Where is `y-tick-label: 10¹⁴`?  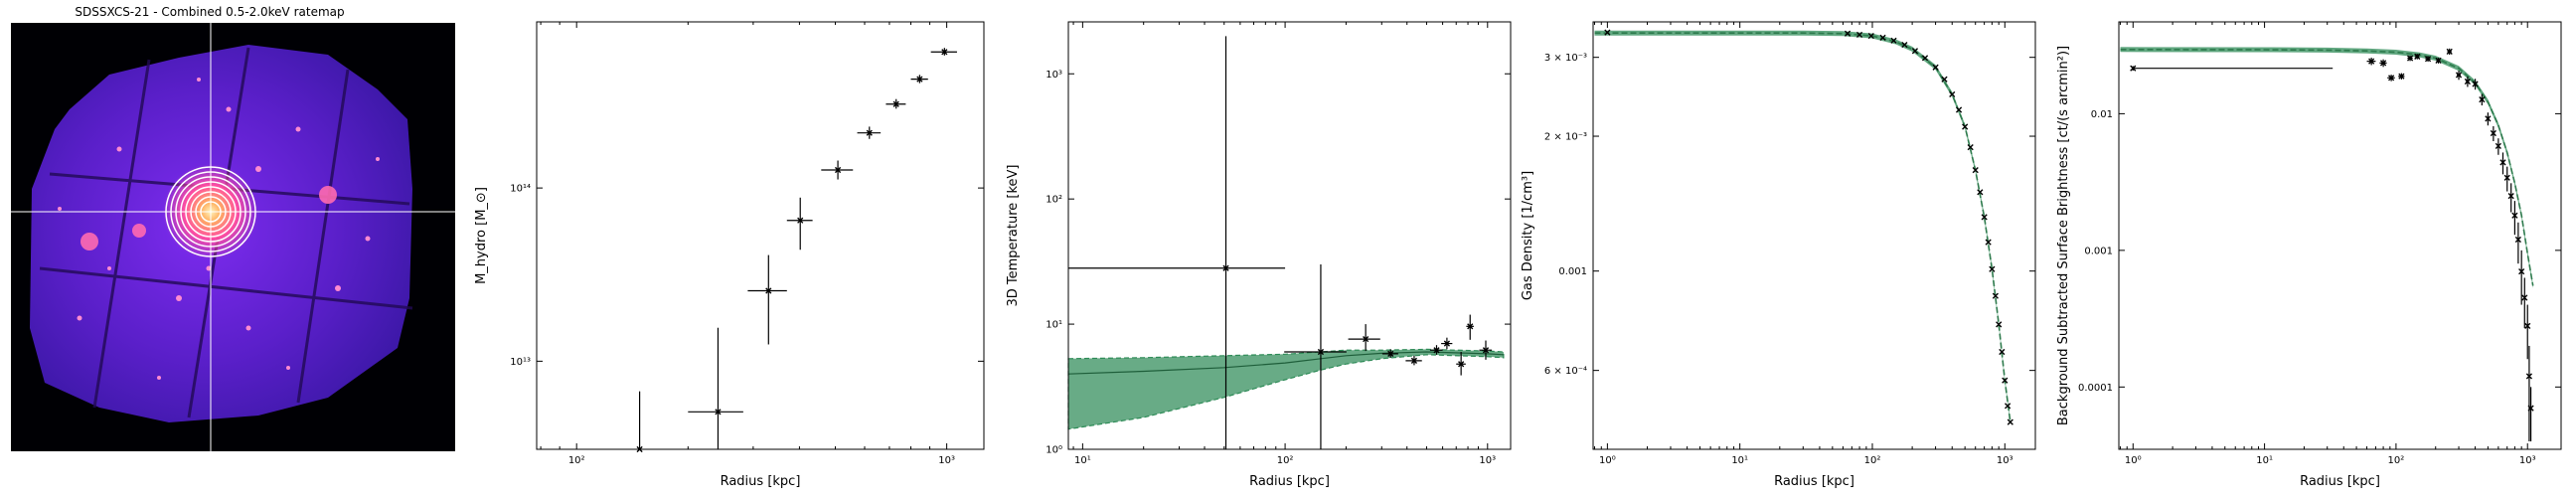 y-tick-label: 10¹⁴ is located at coordinates (520, 189).